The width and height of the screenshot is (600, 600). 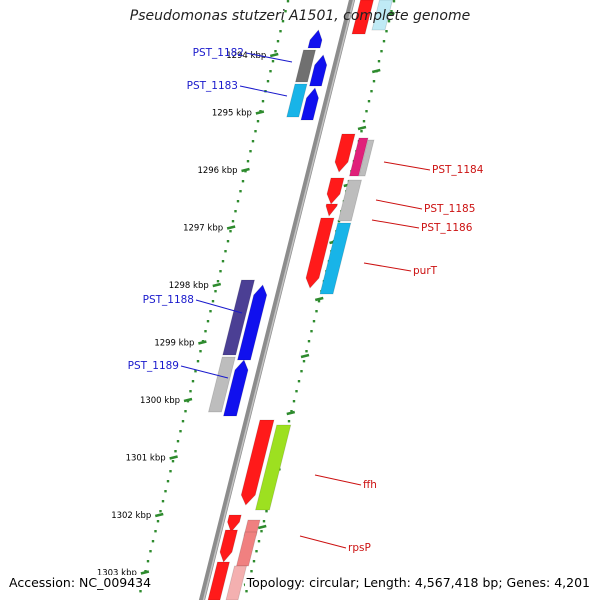 What do you see at coordinates (115, 582) in the screenshot?
I see `accession-value: NC_009434` at bounding box center [115, 582].